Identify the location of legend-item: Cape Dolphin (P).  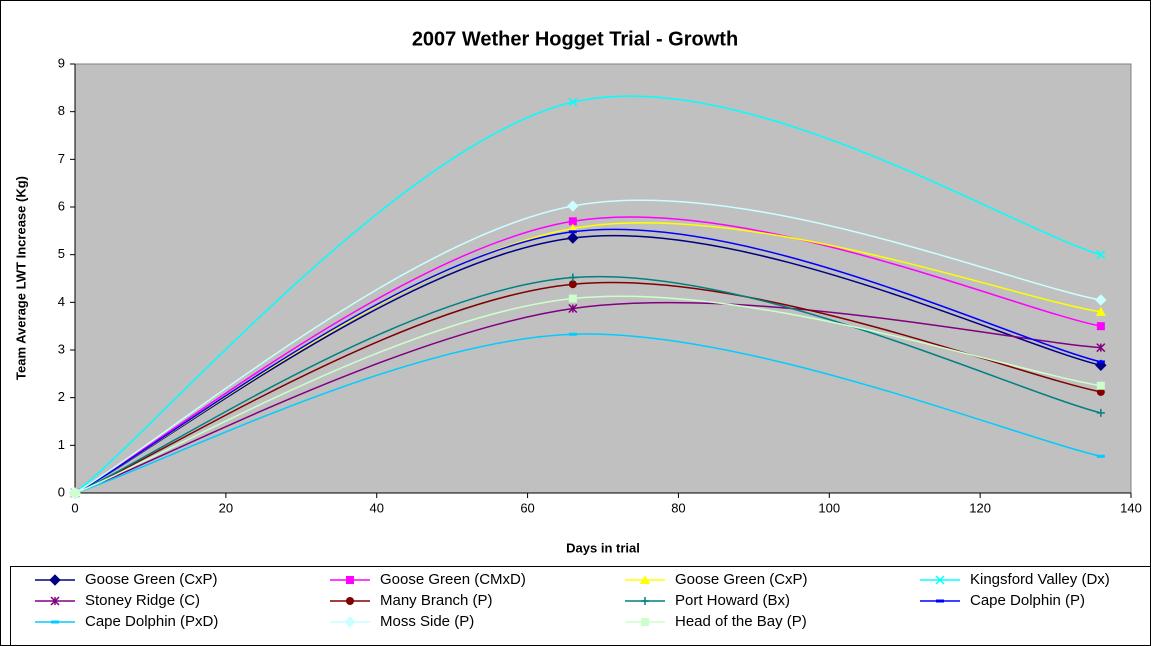
(1002, 600).